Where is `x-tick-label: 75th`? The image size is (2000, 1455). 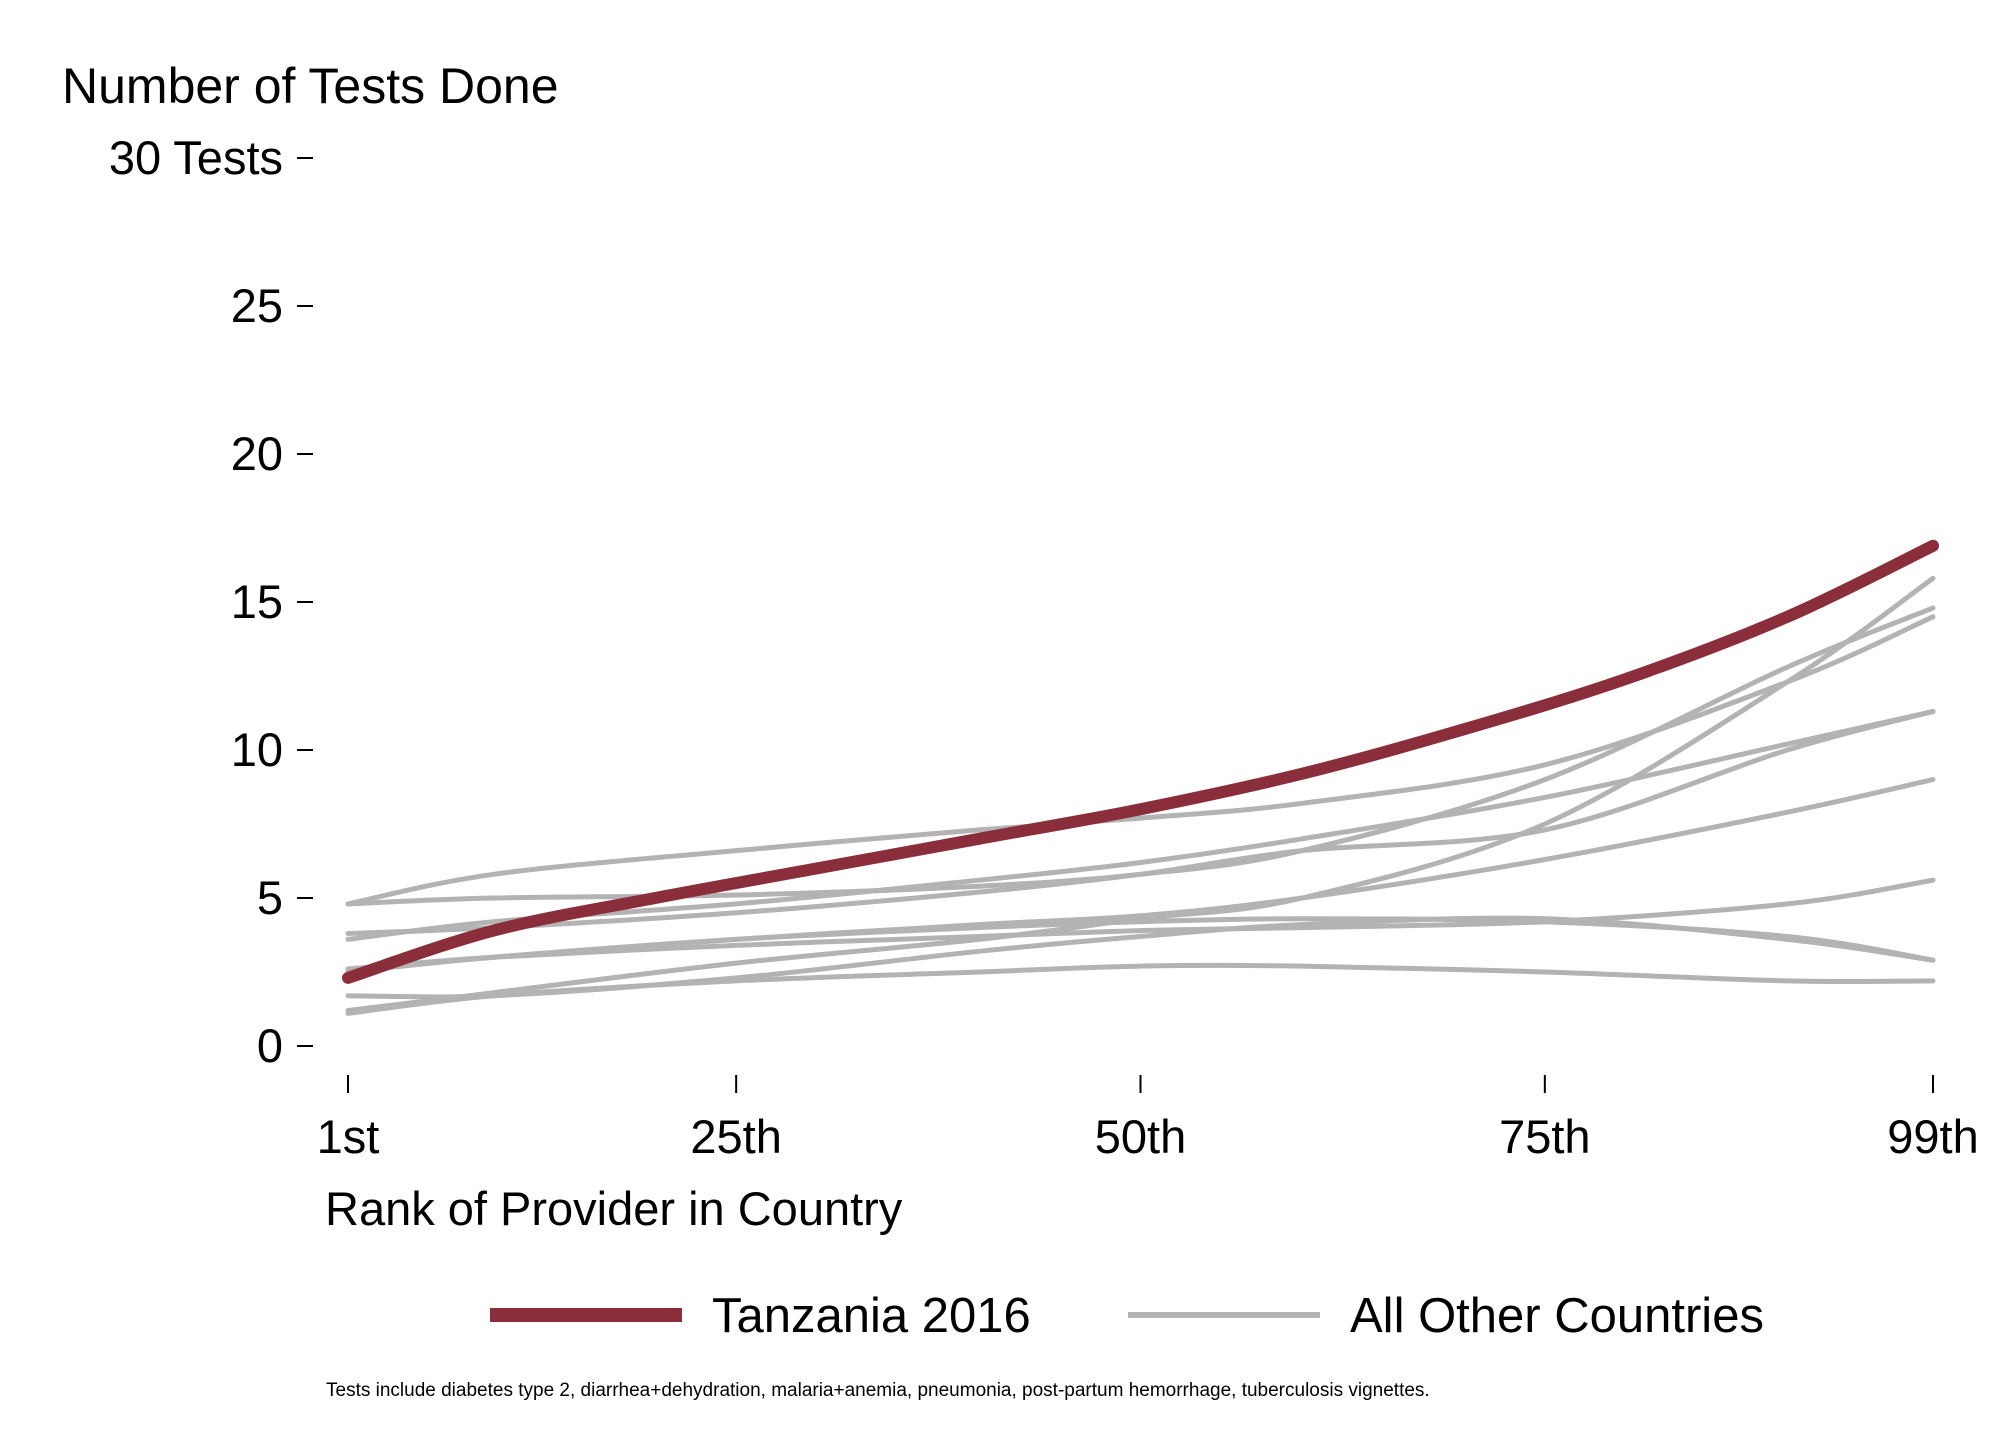
x-tick-label: 75th is located at coordinates (1544, 1136).